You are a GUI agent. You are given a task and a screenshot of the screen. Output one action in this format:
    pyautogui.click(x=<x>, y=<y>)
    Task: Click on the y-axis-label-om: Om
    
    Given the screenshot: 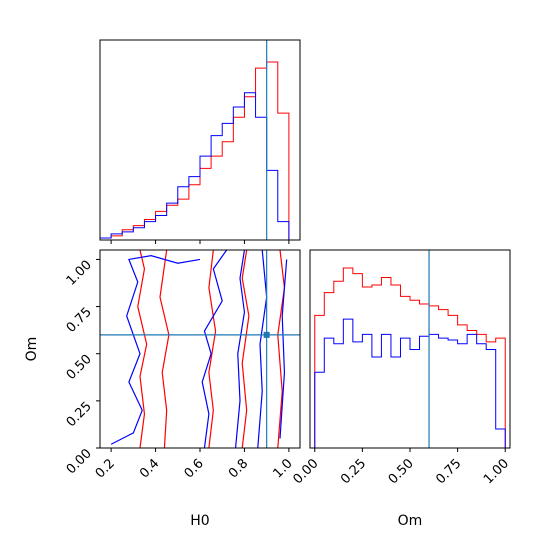 What is the action you would take?
    pyautogui.click(x=32, y=349)
    